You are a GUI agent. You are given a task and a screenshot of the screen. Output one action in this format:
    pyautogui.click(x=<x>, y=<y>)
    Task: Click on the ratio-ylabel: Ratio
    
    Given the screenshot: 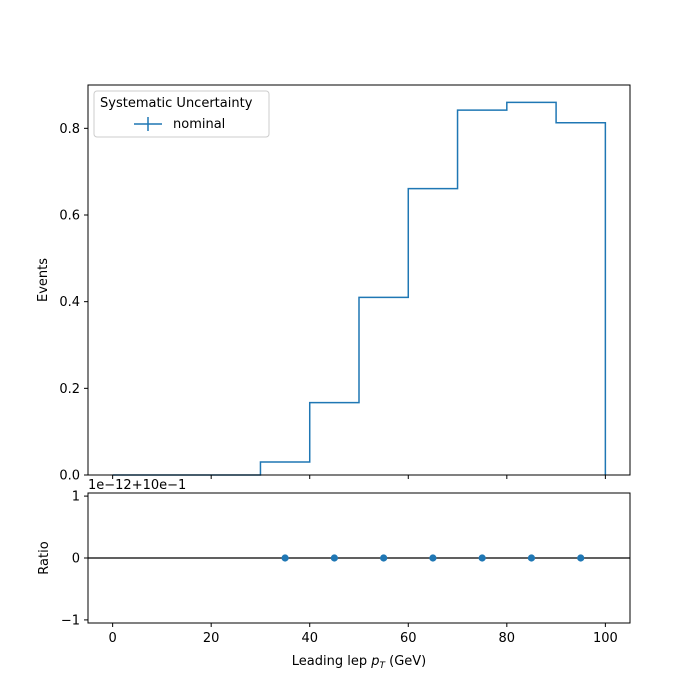 What is the action you would take?
    pyautogui.click(x=44, y=557)
    